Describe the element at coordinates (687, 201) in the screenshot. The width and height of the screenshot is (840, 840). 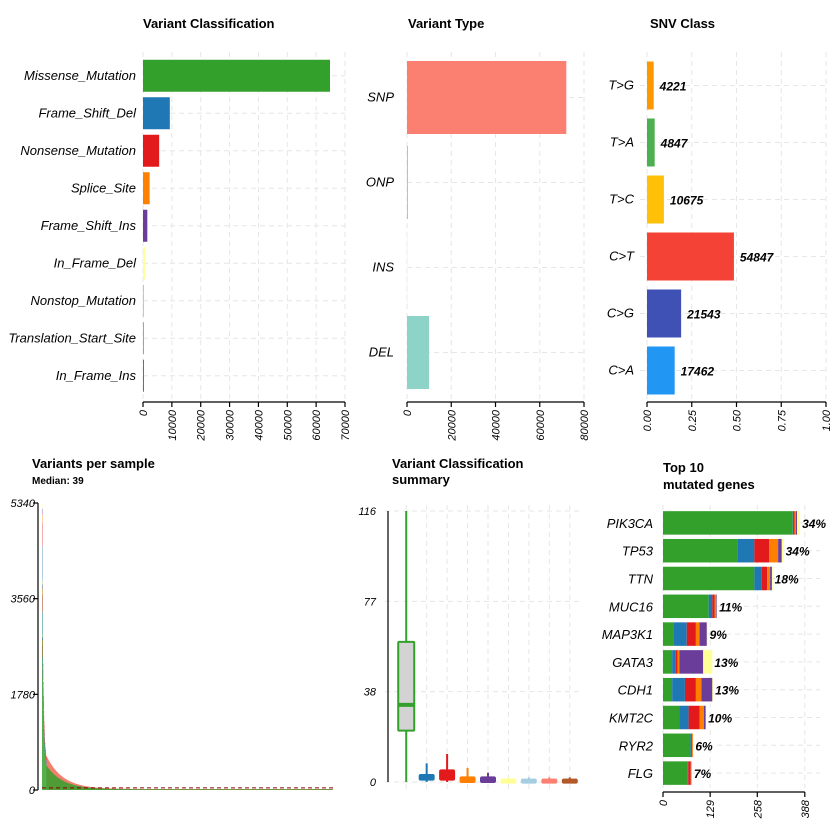
I see `data-label: 10675` at that location.